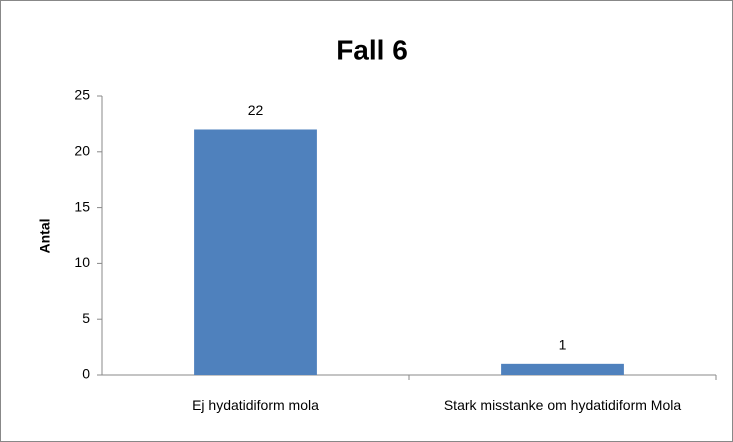 Image resolution: width=733 pixels, height=442 pixels. I want to click on x-tick-label: Ej hydatidiform mola, so click(255, 405).